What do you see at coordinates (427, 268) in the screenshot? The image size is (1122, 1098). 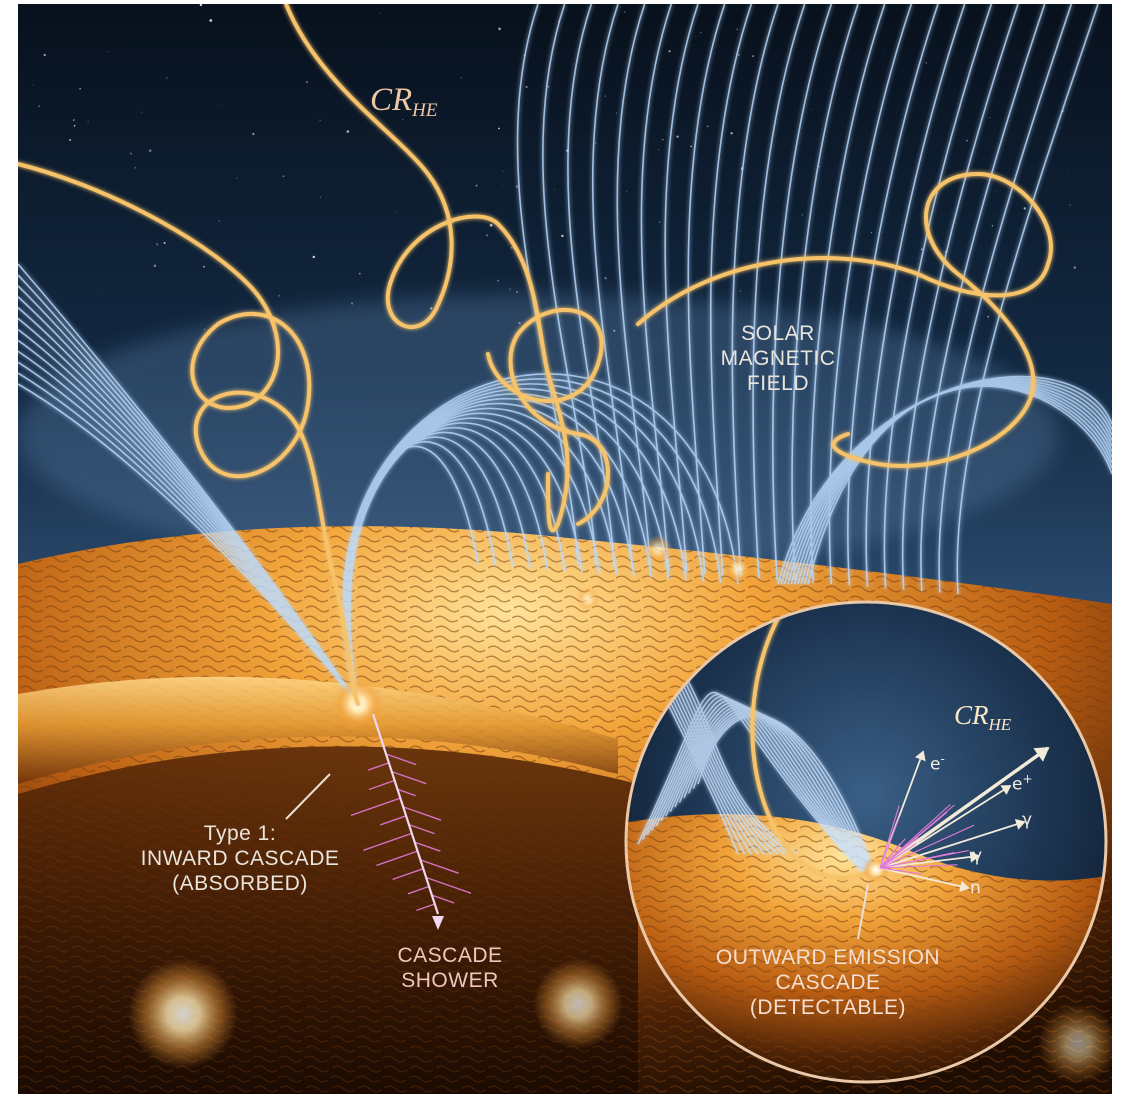 I see `cosmic-ray-main` at bounding box center [427, 268].